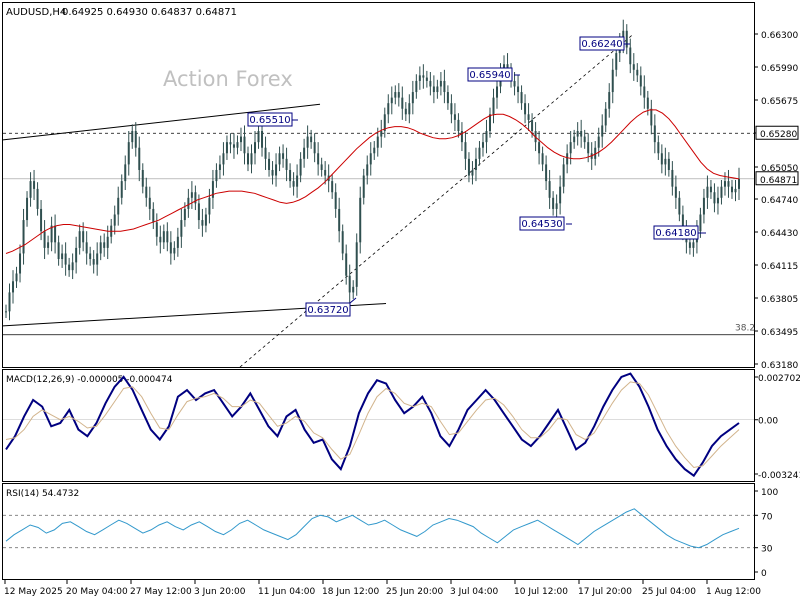 The width and height of the screenshot is (800, 604). I want to click on annotation-label: 0.63720, so click(327, 310).